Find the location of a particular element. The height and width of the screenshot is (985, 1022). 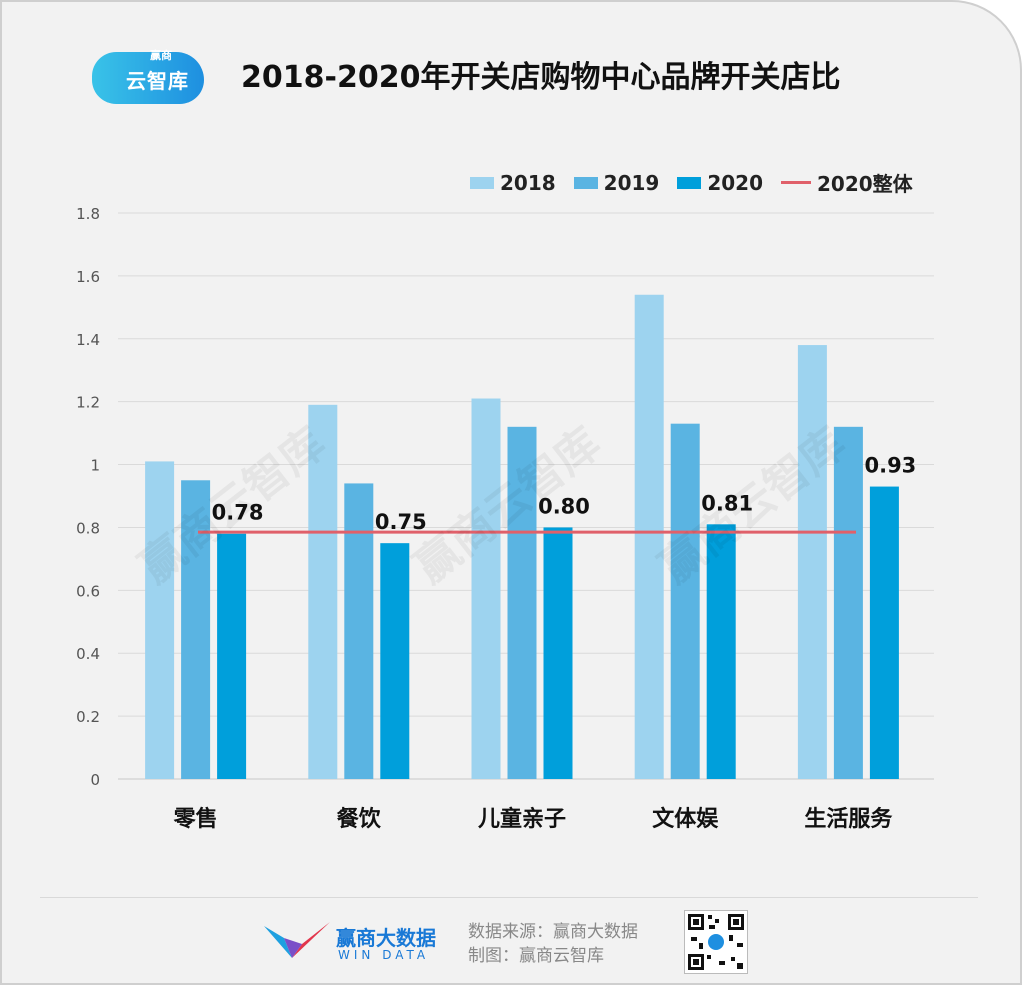

y-tick-label: 1.6 is located at coordinates (88, 277).